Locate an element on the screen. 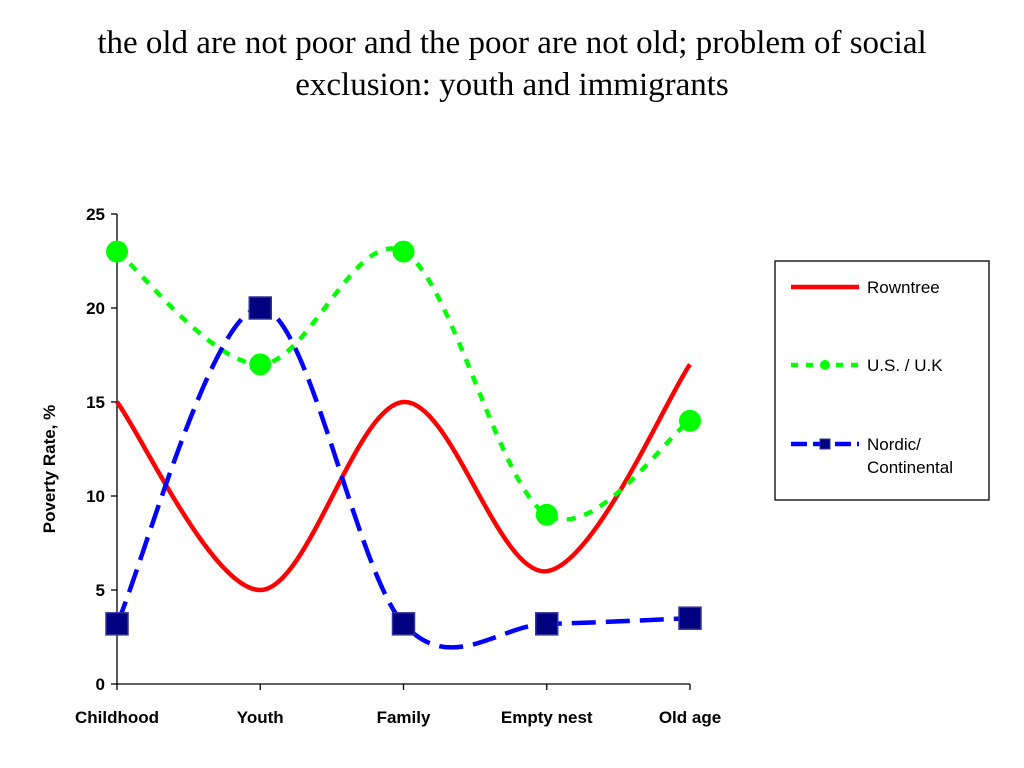 Image resolution: width=1024 pixels, height=768 pixels. legend-label: Nordic/ is located at coordinates (894, 444).